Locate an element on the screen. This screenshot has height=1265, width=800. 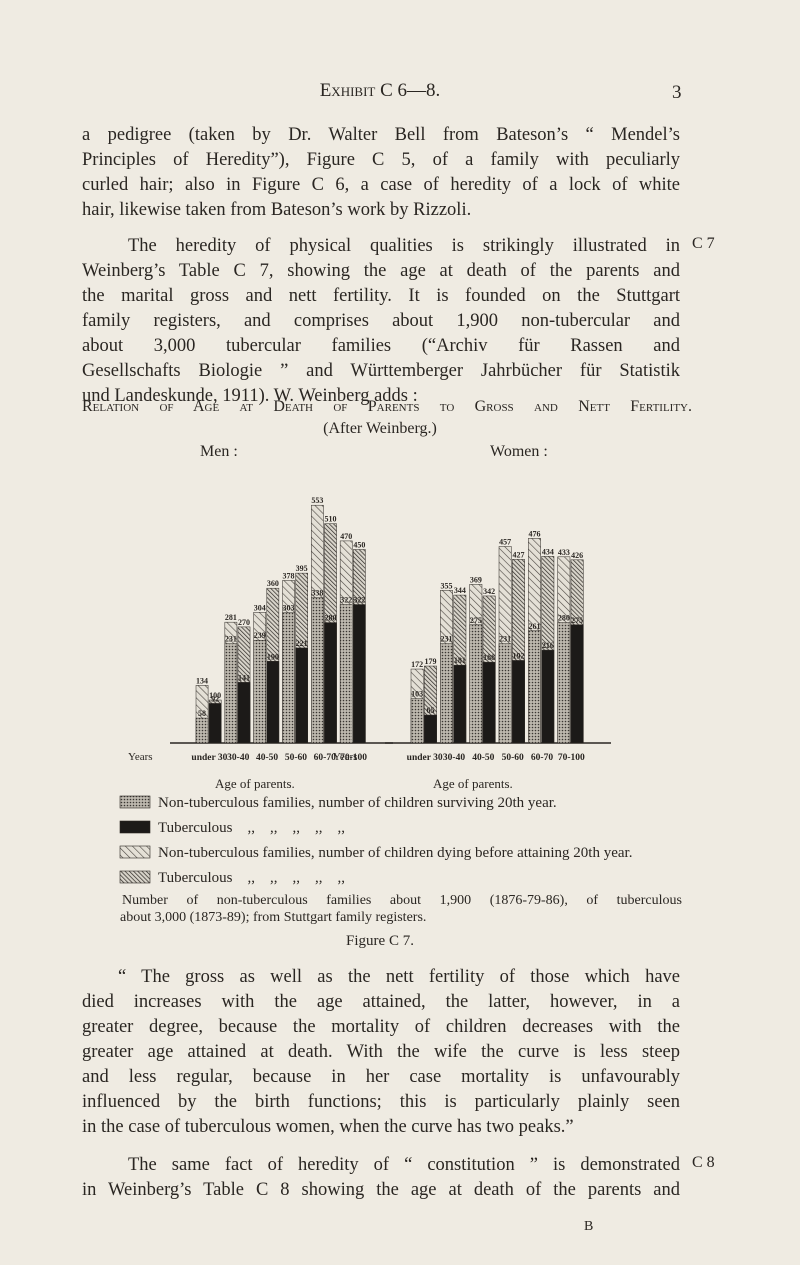
bar-value-label: 181 is located at coordinates (460, 660).